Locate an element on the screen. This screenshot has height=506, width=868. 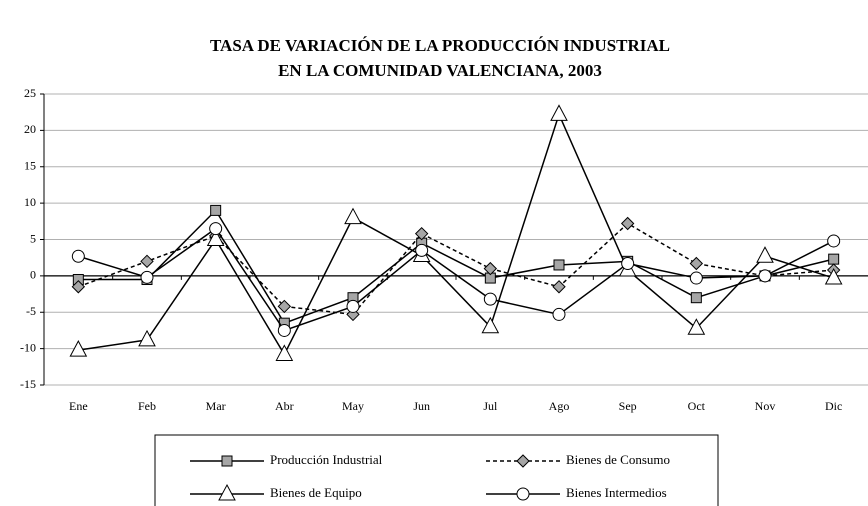
x-tick-label: Ago is located at coordinates (559, 406).